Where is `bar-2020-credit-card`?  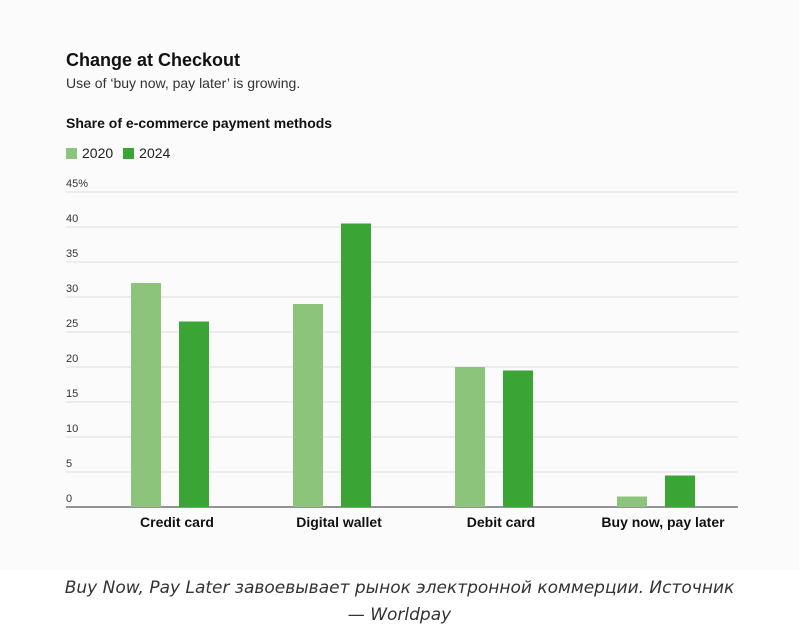
bar-2020-credit-card is located at coordinates (146, 395).